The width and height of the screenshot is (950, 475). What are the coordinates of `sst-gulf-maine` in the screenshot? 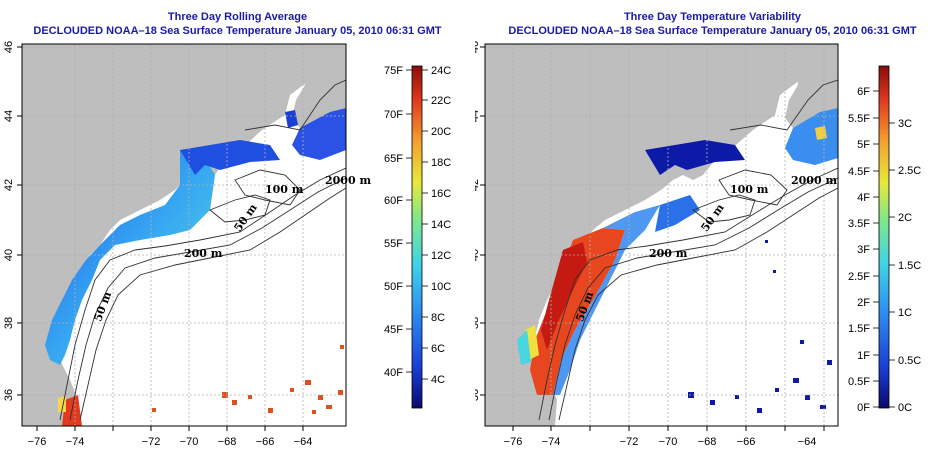 It's located at (230, 157).